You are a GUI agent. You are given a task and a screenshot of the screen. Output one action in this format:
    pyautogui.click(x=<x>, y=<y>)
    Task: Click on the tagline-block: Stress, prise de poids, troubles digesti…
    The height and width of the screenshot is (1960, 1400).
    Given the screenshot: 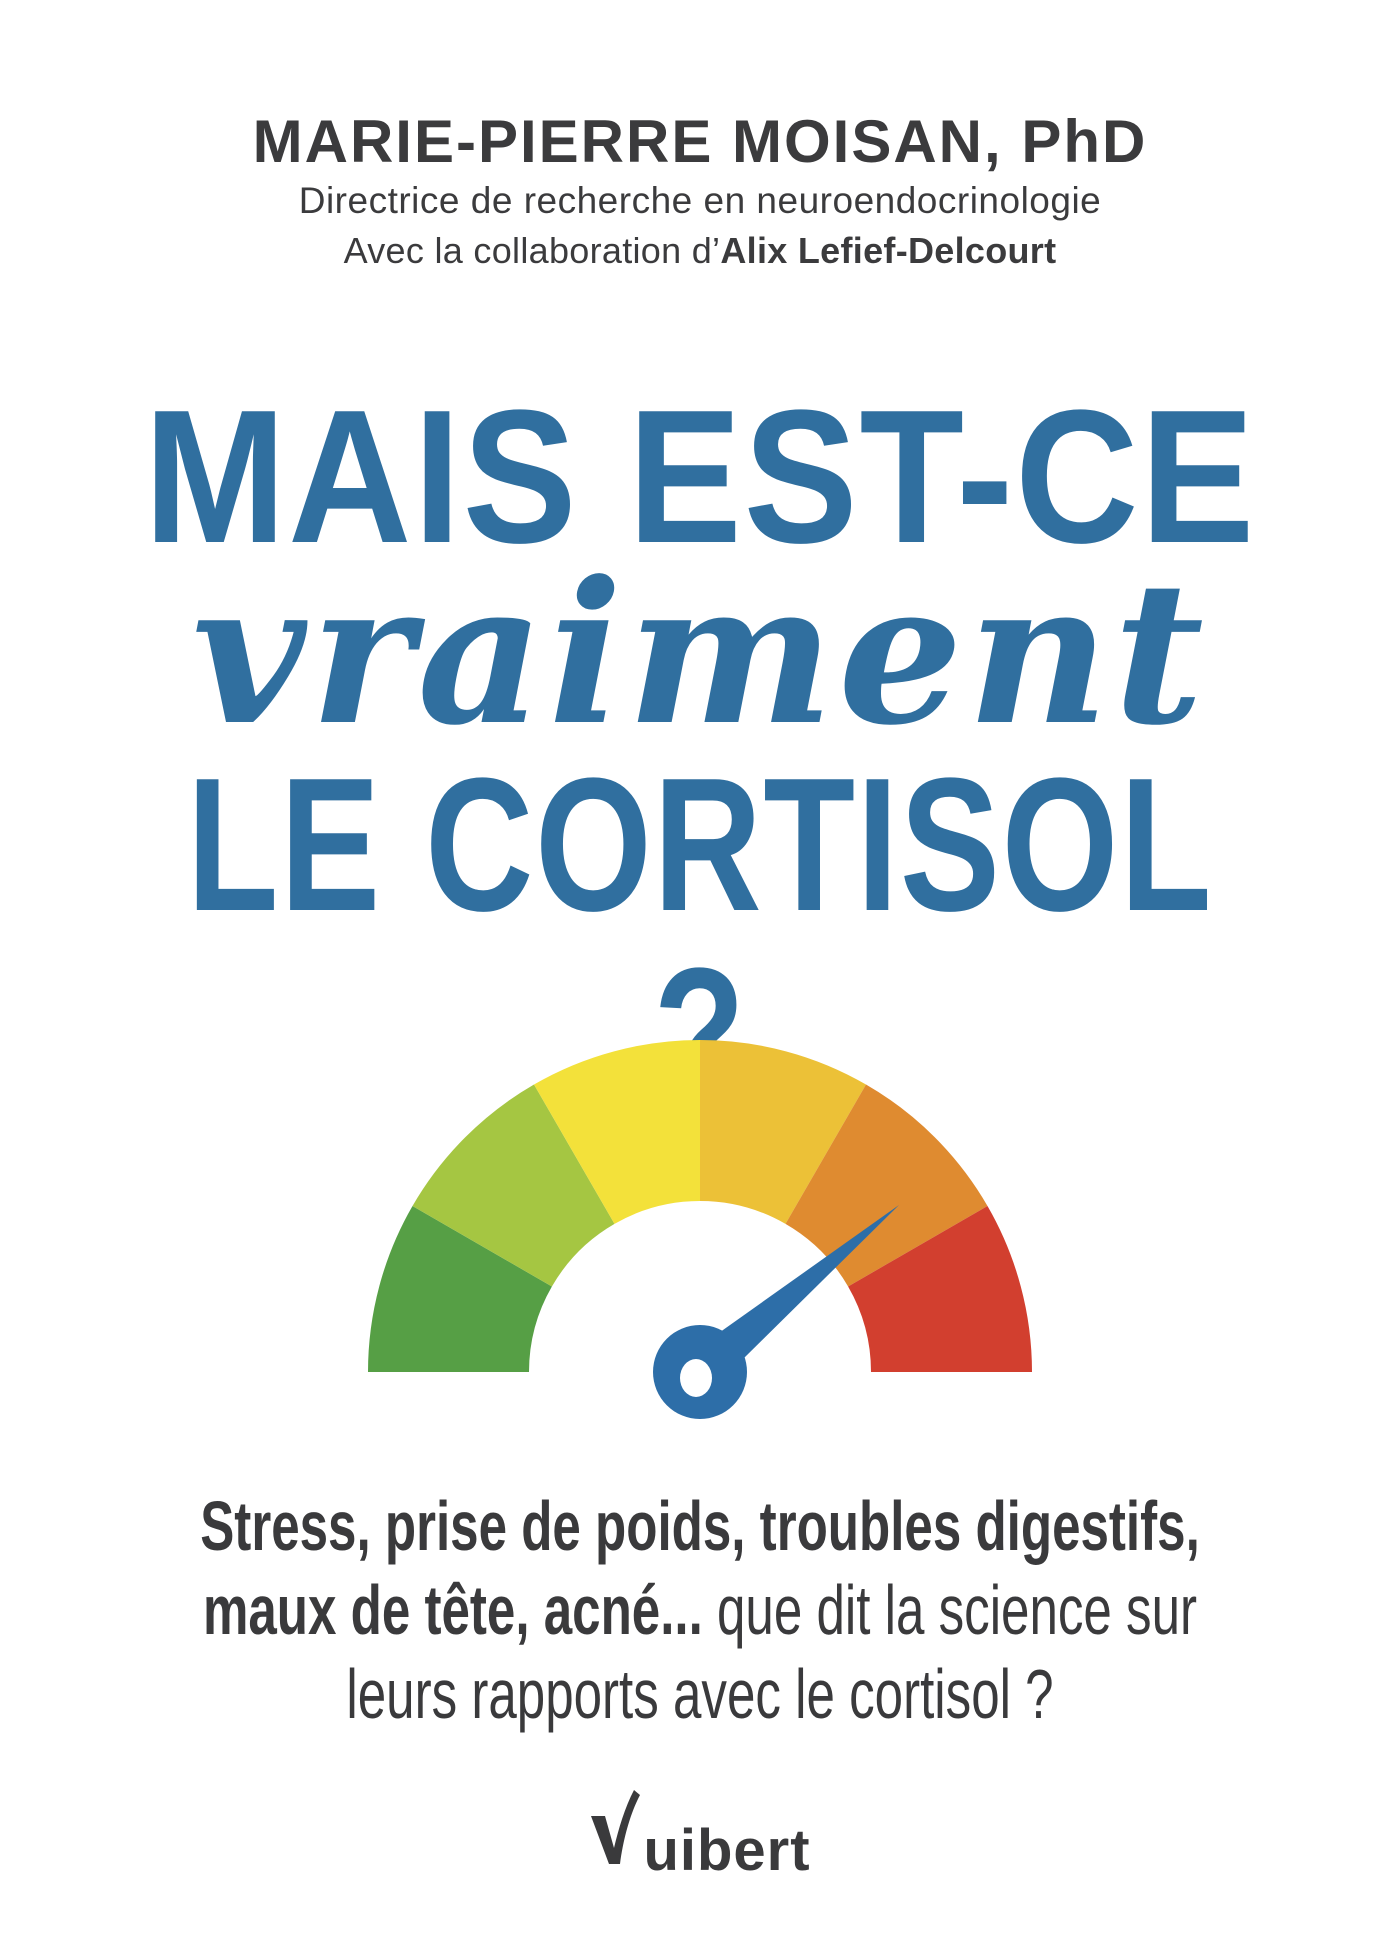 What is the action you would take?
    pyautogui.click(x=700, y=1610)
    